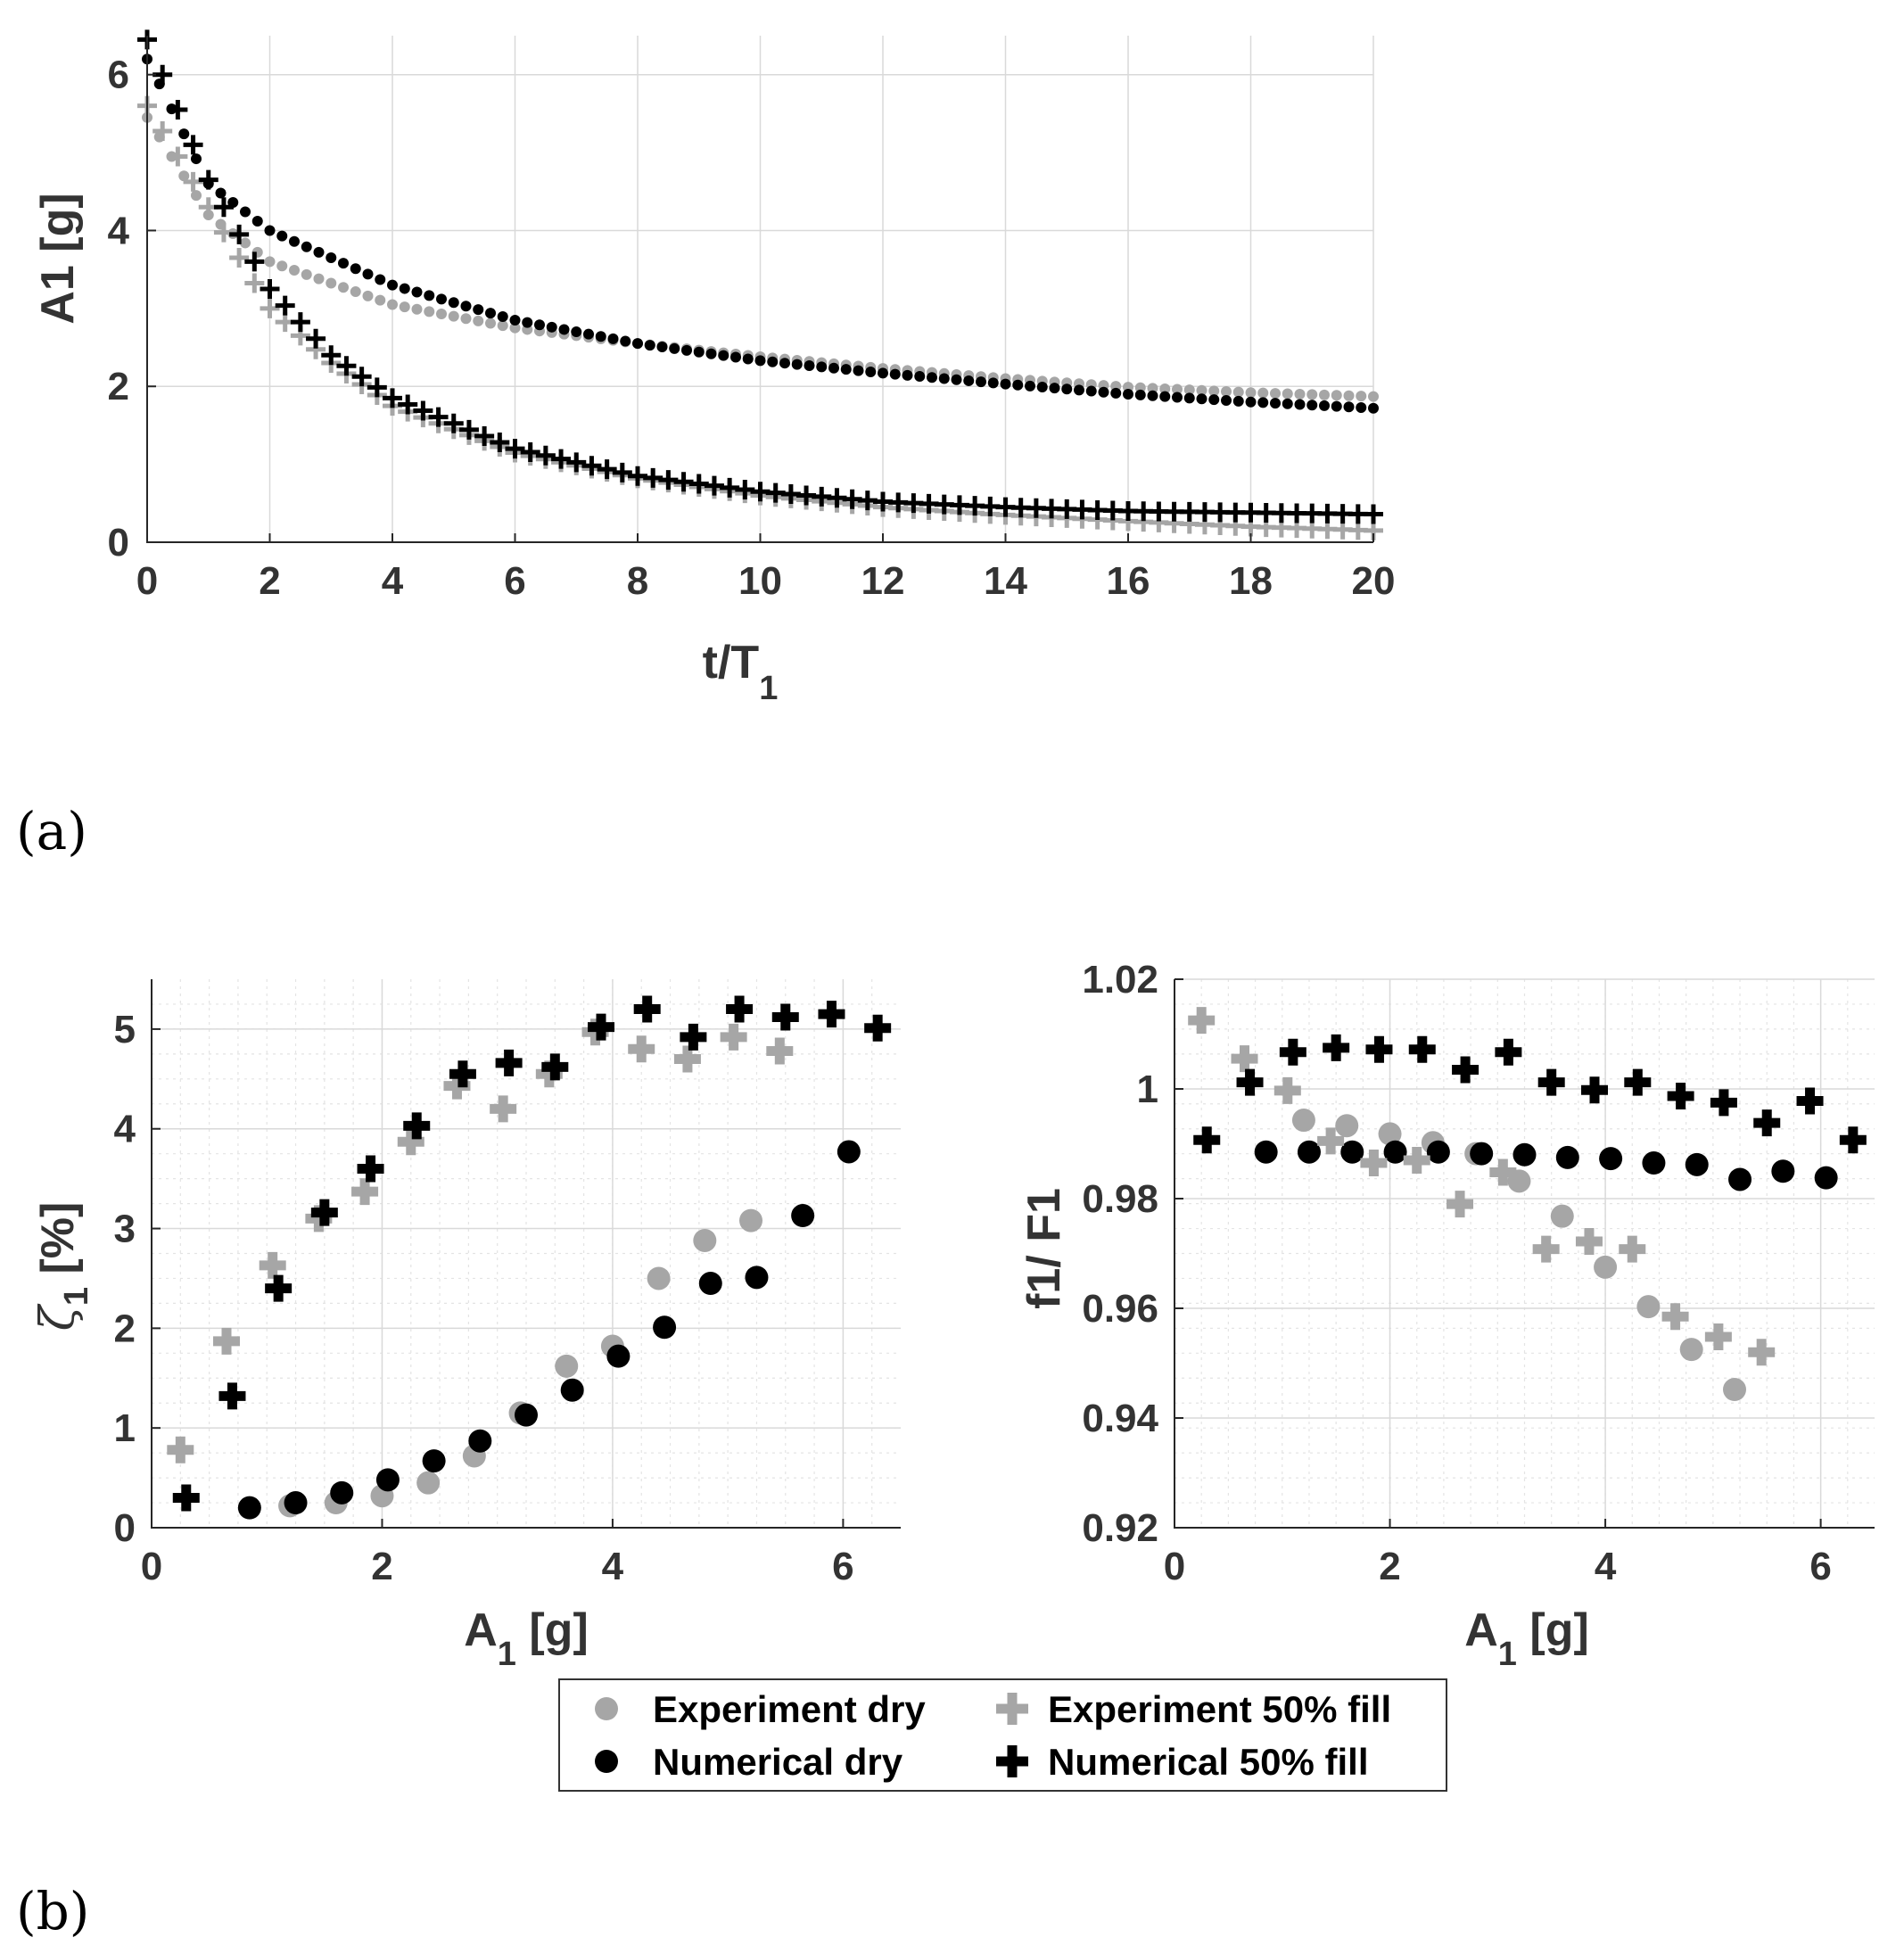 The image size is (1904, 1954). I want to click on x-tick-label: 2, so click(269, 581).